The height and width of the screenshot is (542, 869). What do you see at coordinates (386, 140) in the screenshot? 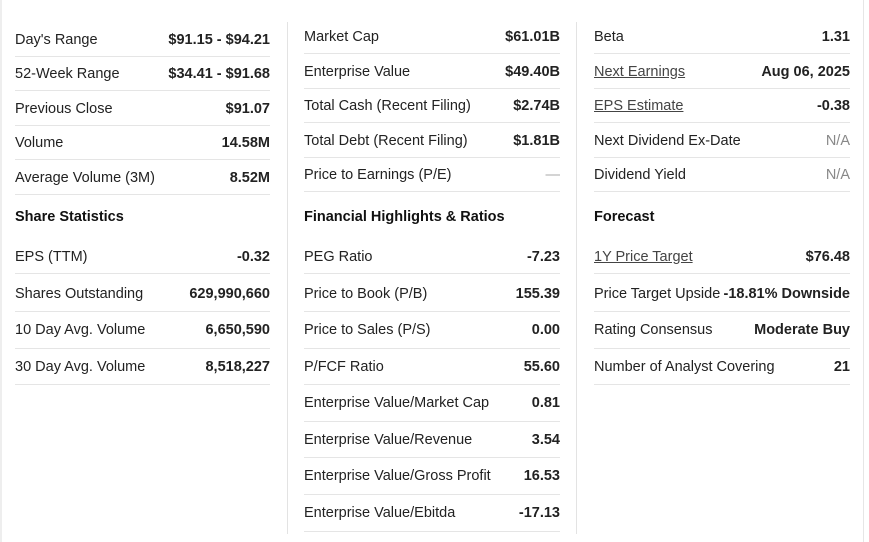
I see `stat-label: Total Debt (Recent Filing)` at bounding box center [386, 140].